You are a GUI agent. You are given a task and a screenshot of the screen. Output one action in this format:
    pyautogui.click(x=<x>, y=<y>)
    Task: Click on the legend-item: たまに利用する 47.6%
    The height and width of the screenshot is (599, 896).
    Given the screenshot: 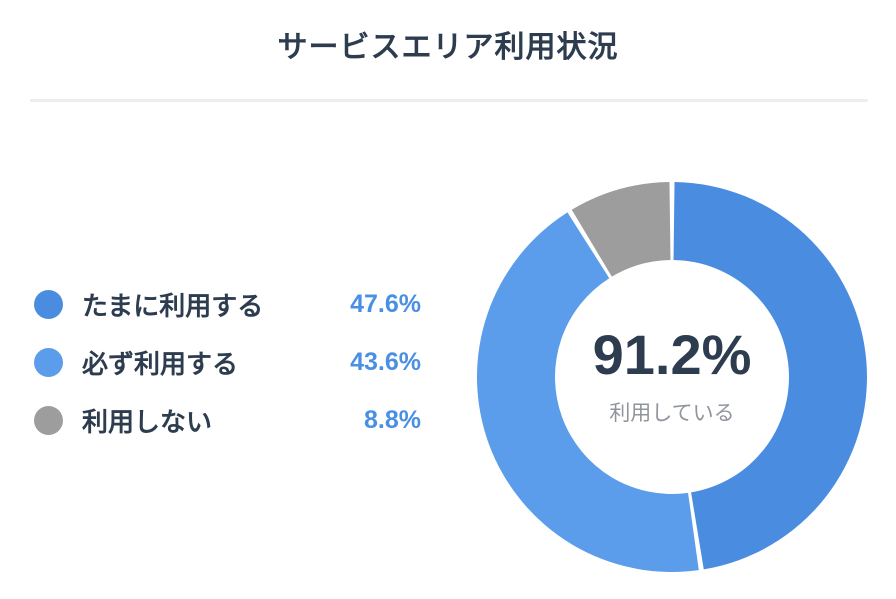 What is the action you would take?
    pyautogui.click(x=227, y=305)
    